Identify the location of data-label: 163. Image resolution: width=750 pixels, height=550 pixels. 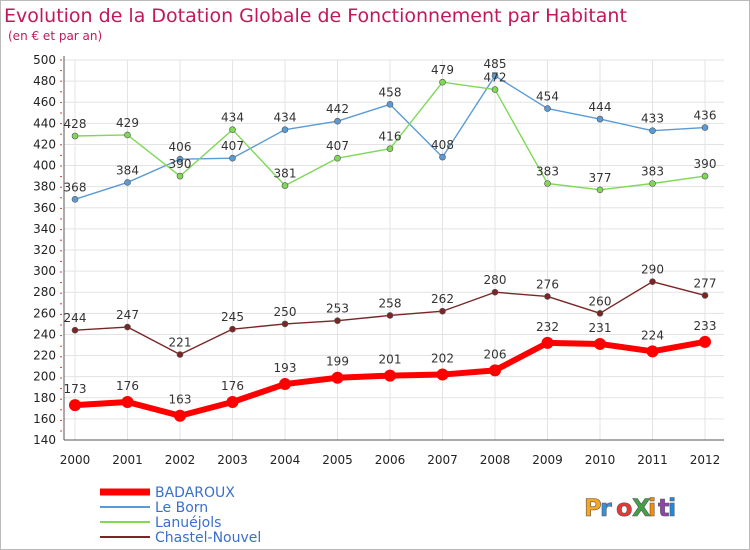
(180, 400).